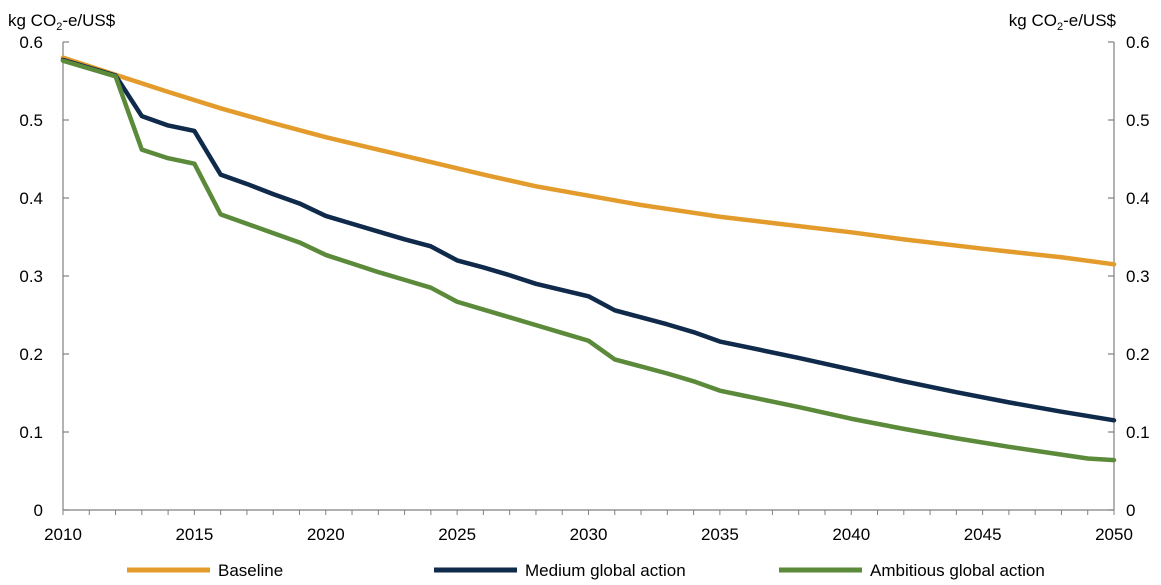  What do you see at coordinates (457, 534) in the screenshot?
I see `x-tick-label: 2025` at bounding box center [457, 534].